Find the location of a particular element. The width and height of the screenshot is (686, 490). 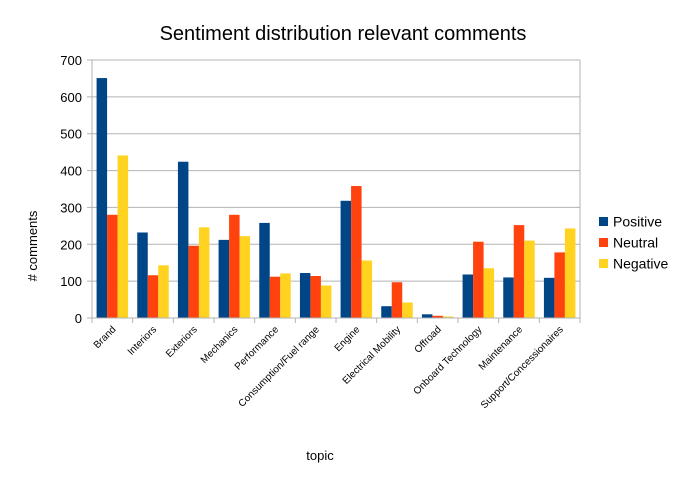

y-tick-label: 400 is located at coordinates (71, 171).